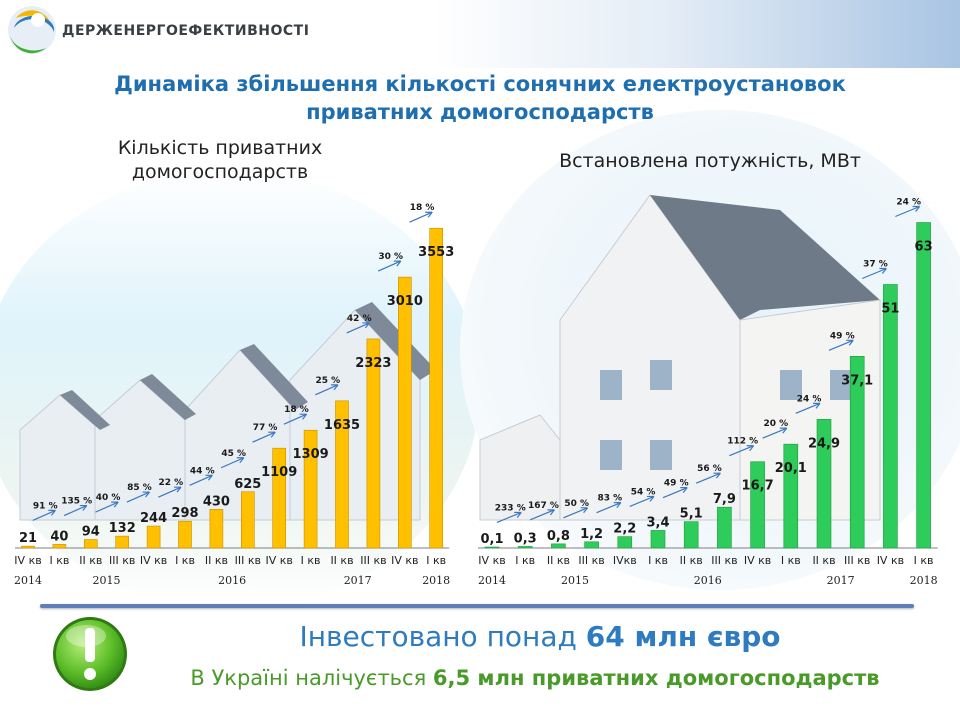 Image resolution: width=960 pixels, height=720 pixels. Describe the element at coordinates (776, 424) in the screenshot. I see `growth-label: 20 %` at that location.